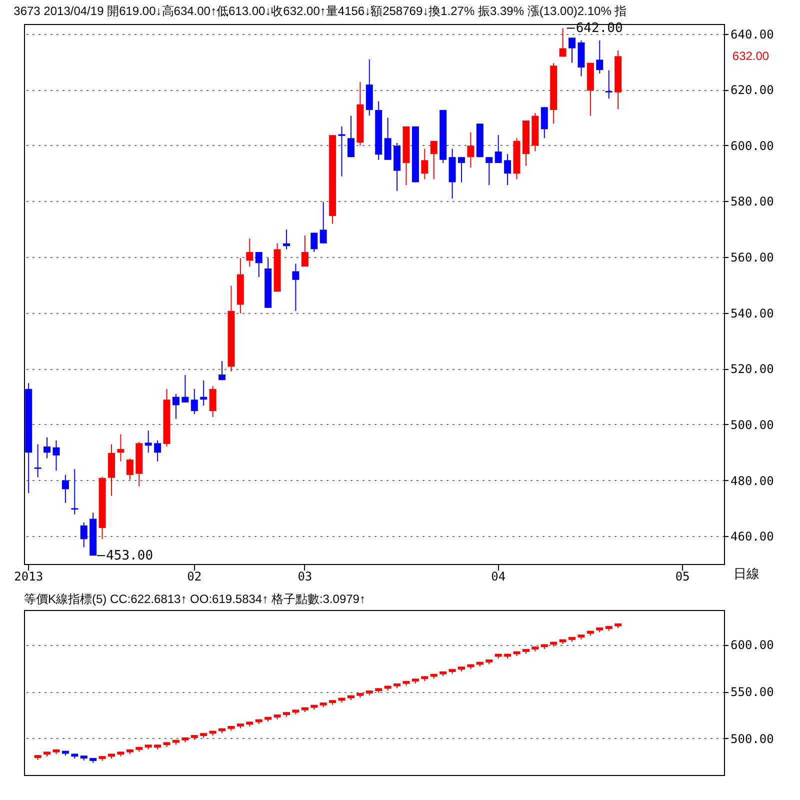  What do you see at coordinates (752, 34) in the screenshot?
I see `y-tick-label: 640.00` at bounding box center [752, 34].